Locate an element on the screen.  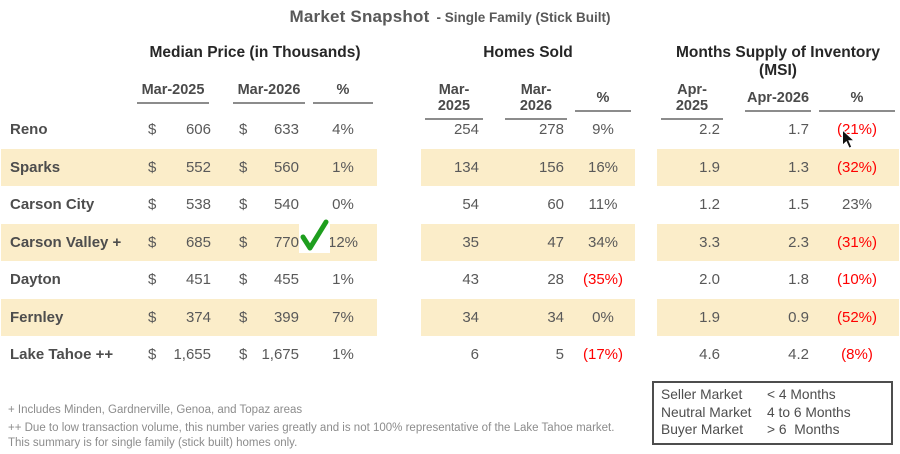
msi-pct-value: (32%) is located at coordinates (856, 167).